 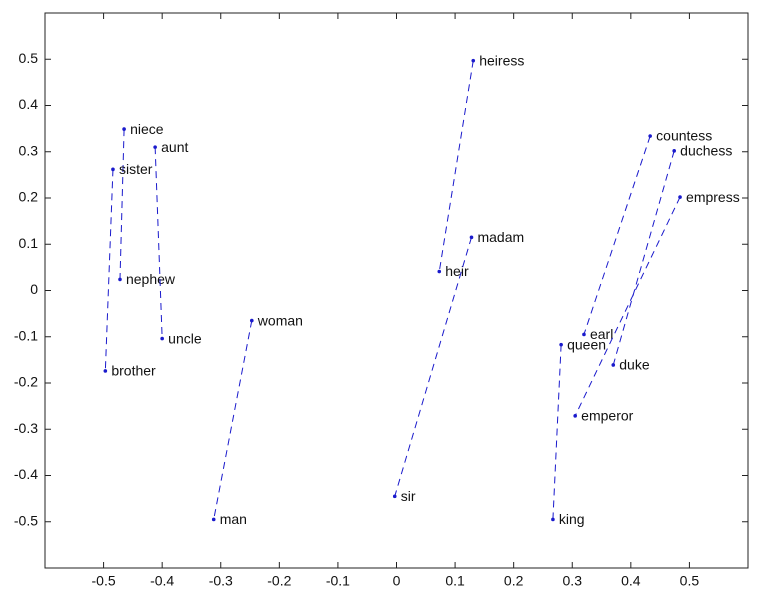 I want to click on point-label: duke, so click(x=634, y=365).